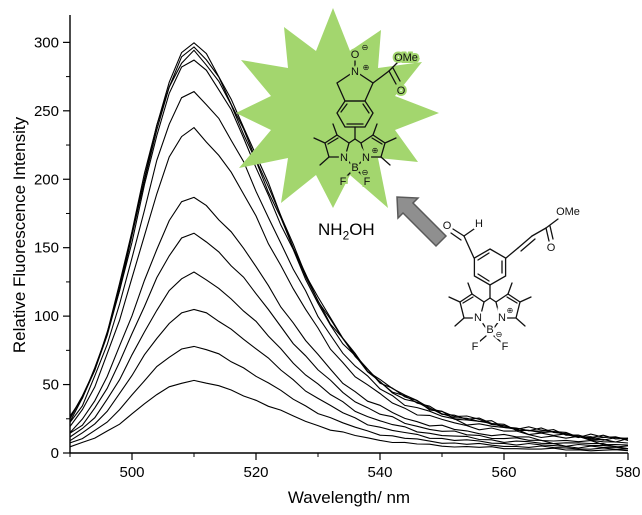  Describe the element at coordinates (479, 224) in the screenshot. I see `aldehyde-h-label: H` at that location.